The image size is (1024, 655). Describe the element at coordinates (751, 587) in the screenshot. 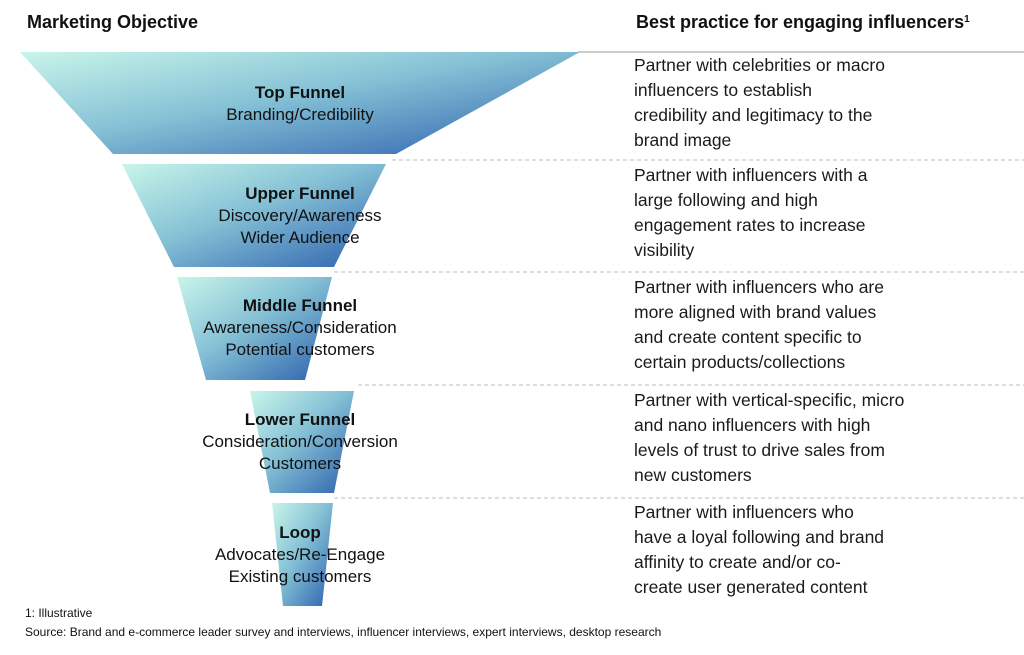

I see `practice-line: create user generated content` at that location.